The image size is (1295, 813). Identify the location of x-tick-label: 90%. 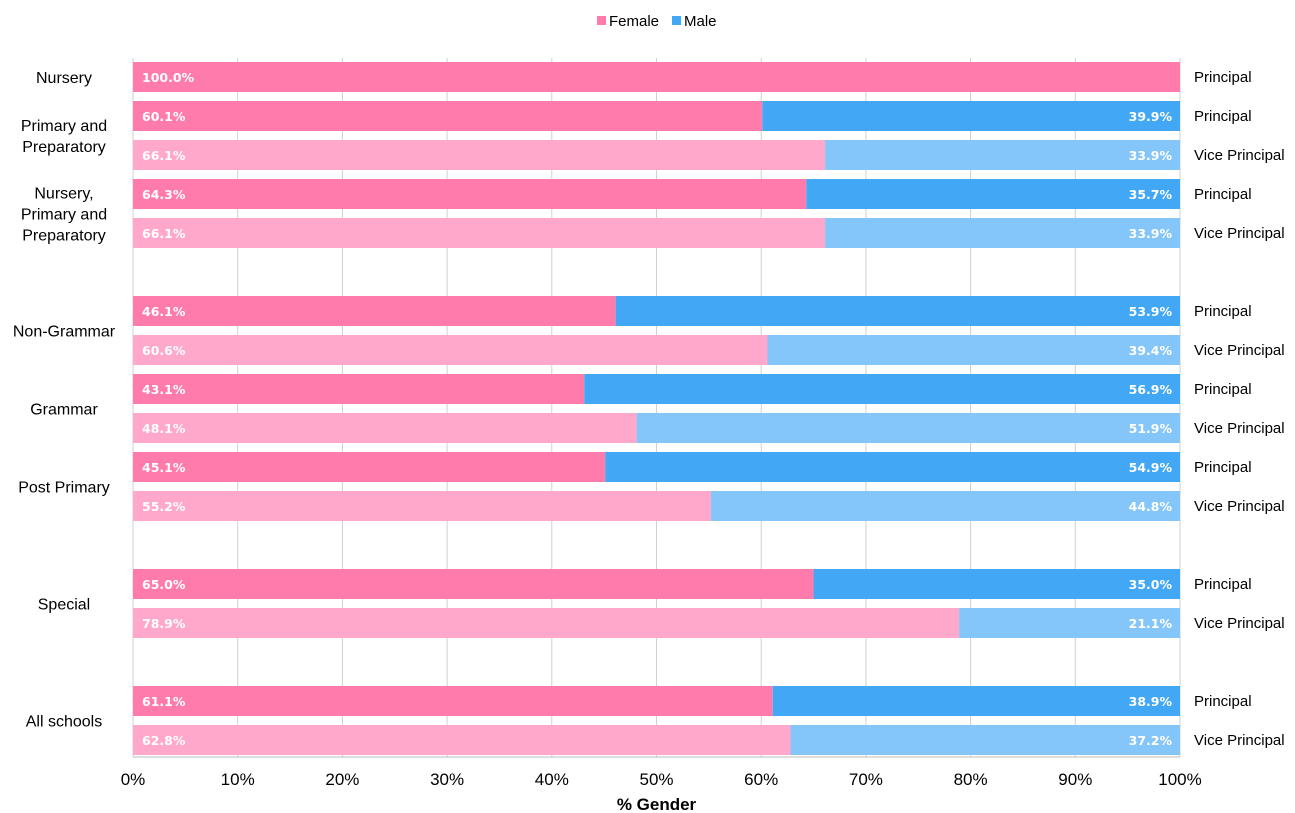
(1075, 779).